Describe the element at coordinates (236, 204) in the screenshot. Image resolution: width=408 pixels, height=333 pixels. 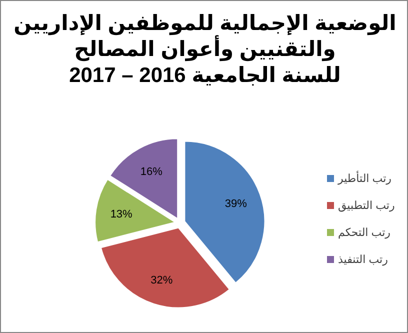
I see `data-label: 39%` at that location.